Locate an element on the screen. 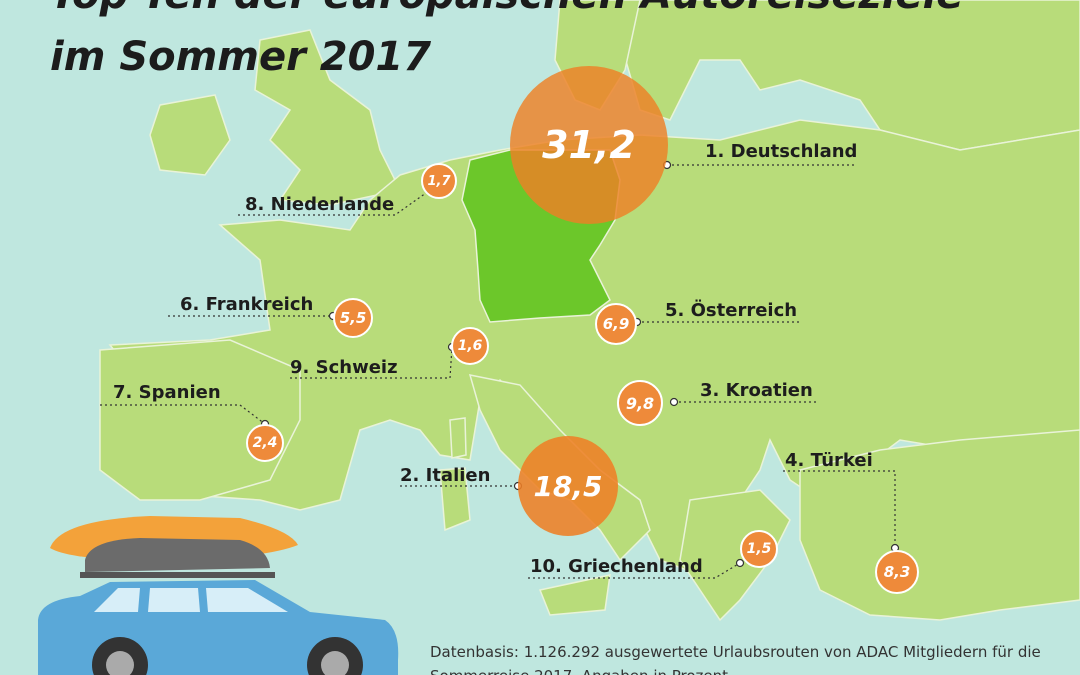 The height and width of the screenshot is (675, 1080). value-bubble-deutschland: 31,2 is located at coordinates (589, 145).